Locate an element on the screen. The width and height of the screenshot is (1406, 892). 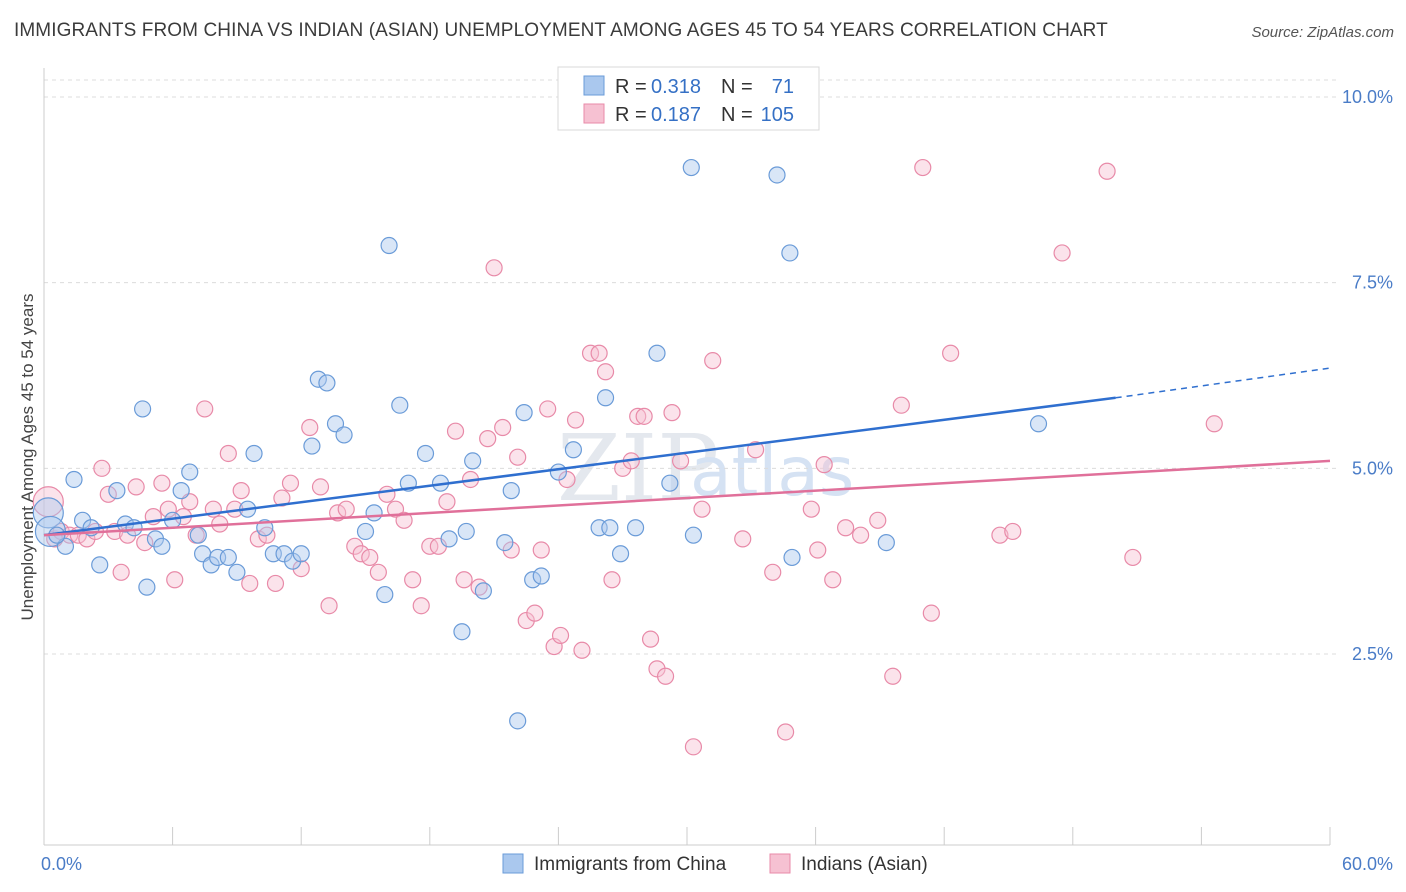
trend-line-china is located at coordinates (579, 466).